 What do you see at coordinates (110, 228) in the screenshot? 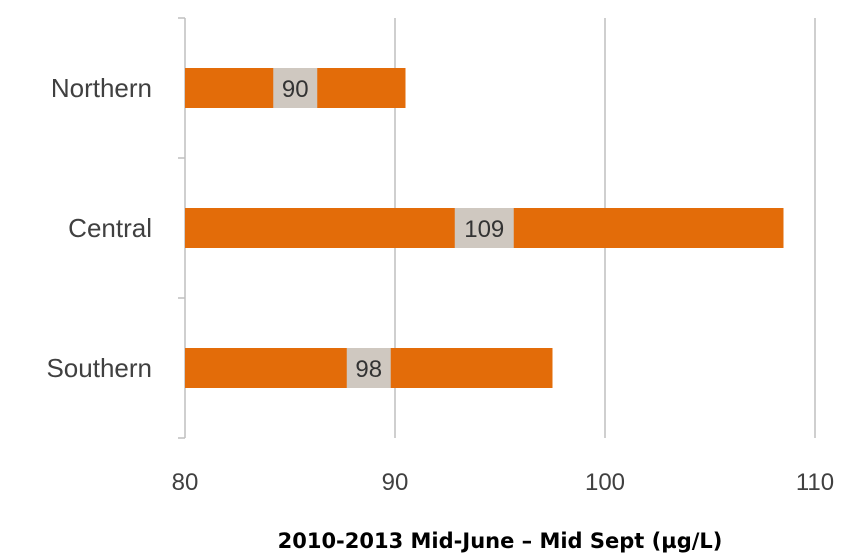
I see `category-label: Central` at bounding box center [110, 228].